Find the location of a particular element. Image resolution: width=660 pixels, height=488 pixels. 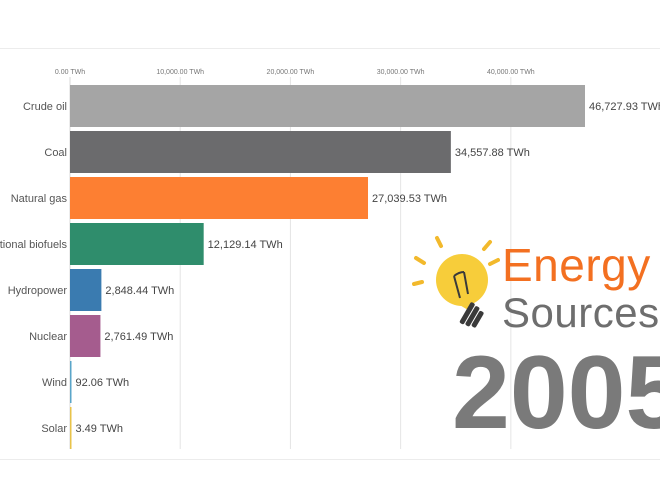

category-label: Wind is located at coordinates (54, 383).